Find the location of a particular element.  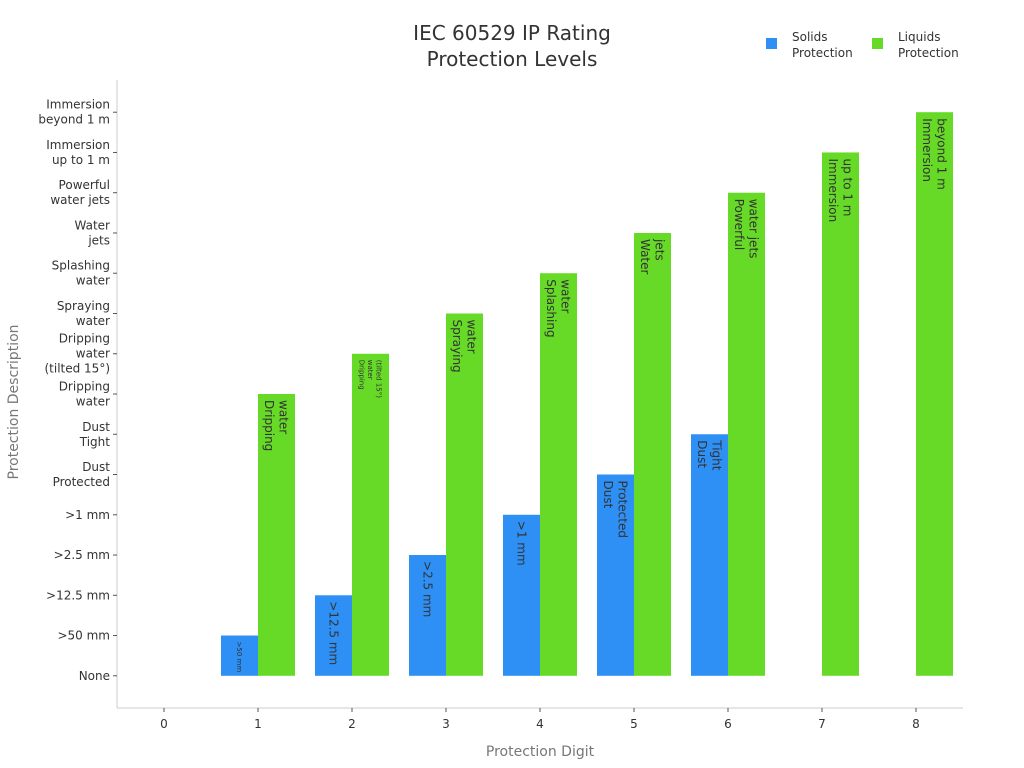

y-tick-label: Dripping water is located at coordinates (84, 394).